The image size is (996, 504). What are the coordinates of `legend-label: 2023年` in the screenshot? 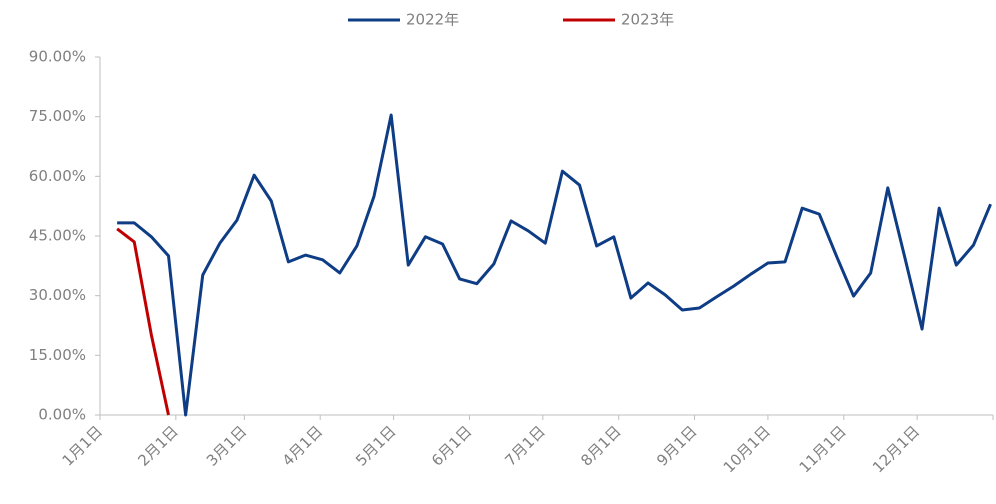 It's located at (647, 20).